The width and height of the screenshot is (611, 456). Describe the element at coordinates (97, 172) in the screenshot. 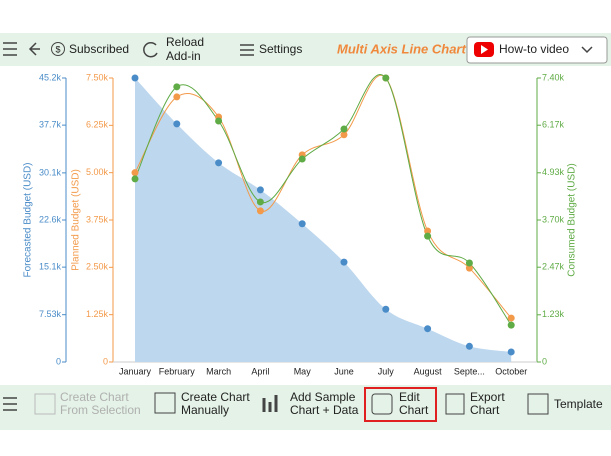

I see `y-tick-label: 5.00k` at that location.